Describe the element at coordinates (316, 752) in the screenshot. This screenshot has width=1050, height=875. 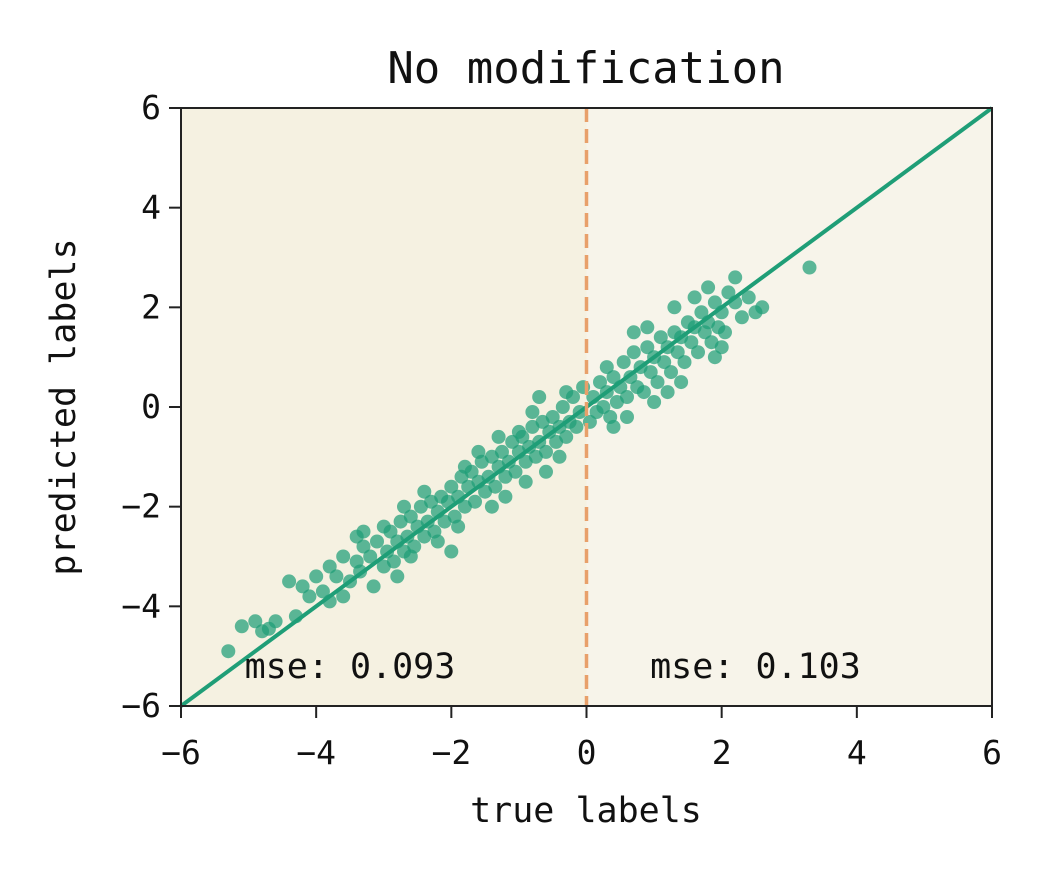
I see `x-tick-label: −4` at that location.